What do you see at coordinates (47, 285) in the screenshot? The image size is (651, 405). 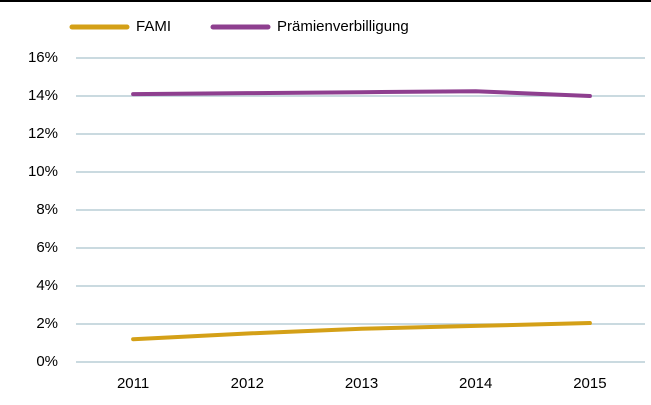 I see `y-tick-label: 4%` at bounding box center [47, 285].